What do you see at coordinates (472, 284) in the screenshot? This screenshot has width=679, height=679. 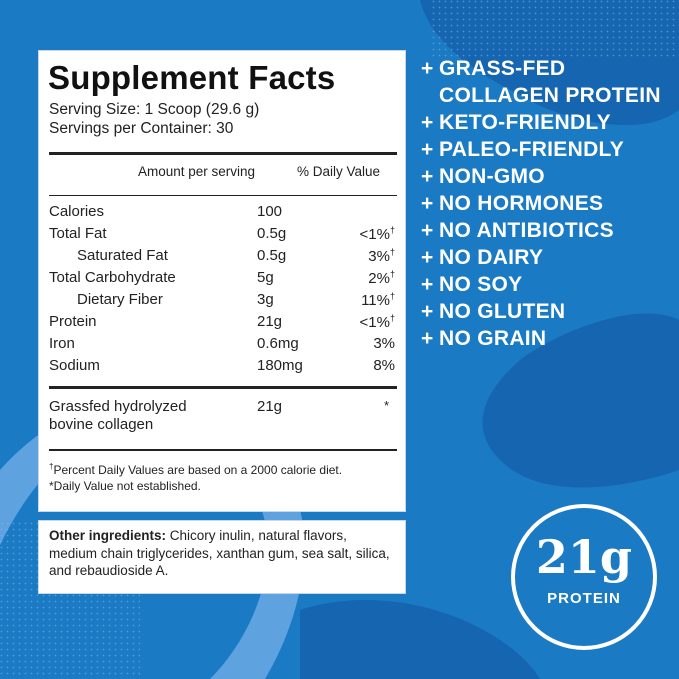 I see `claim-no-soy: + NO SOY` at bounding box center [472, 284].